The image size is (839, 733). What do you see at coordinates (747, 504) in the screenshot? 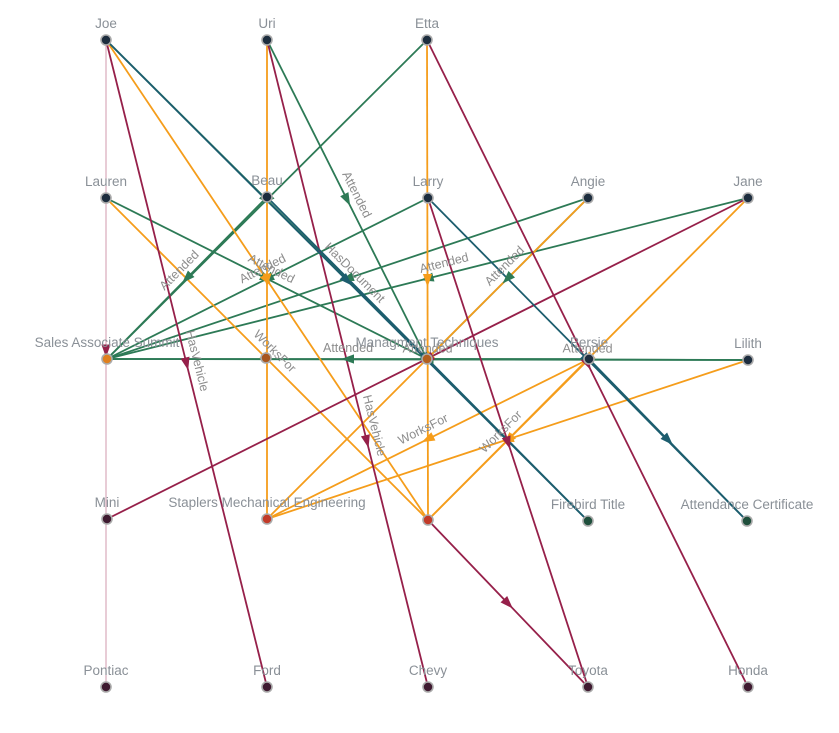
I see `node-label-attcert: Attendance Certificate` at bounding box center [747, 504].